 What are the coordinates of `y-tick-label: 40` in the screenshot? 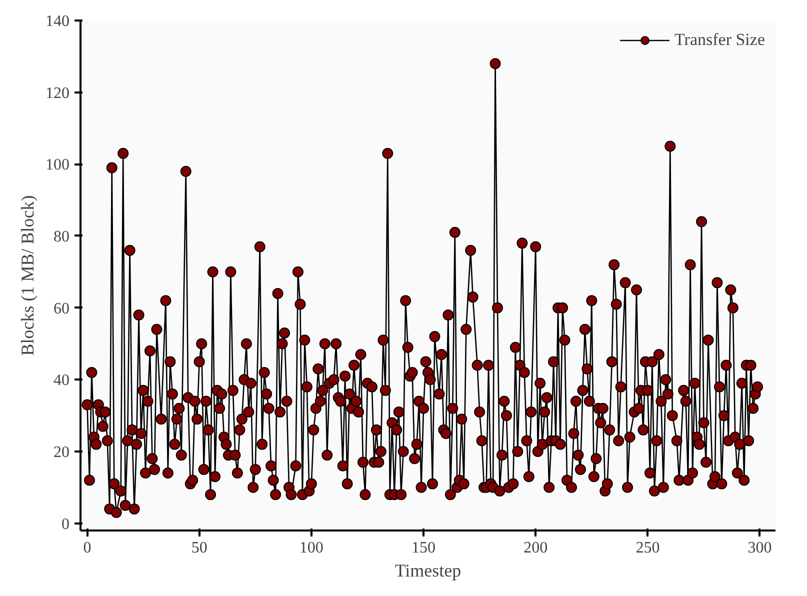 It's located at (62, 381).